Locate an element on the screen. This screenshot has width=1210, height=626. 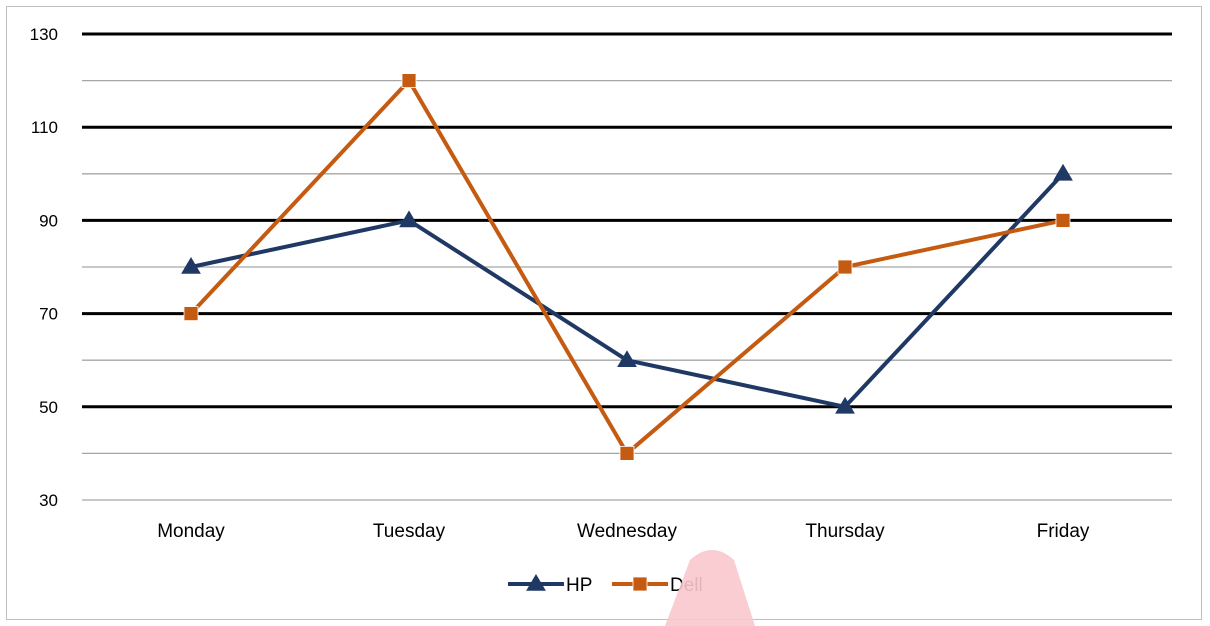
y-tick-label: 110 is located at coordinates (44, 127).